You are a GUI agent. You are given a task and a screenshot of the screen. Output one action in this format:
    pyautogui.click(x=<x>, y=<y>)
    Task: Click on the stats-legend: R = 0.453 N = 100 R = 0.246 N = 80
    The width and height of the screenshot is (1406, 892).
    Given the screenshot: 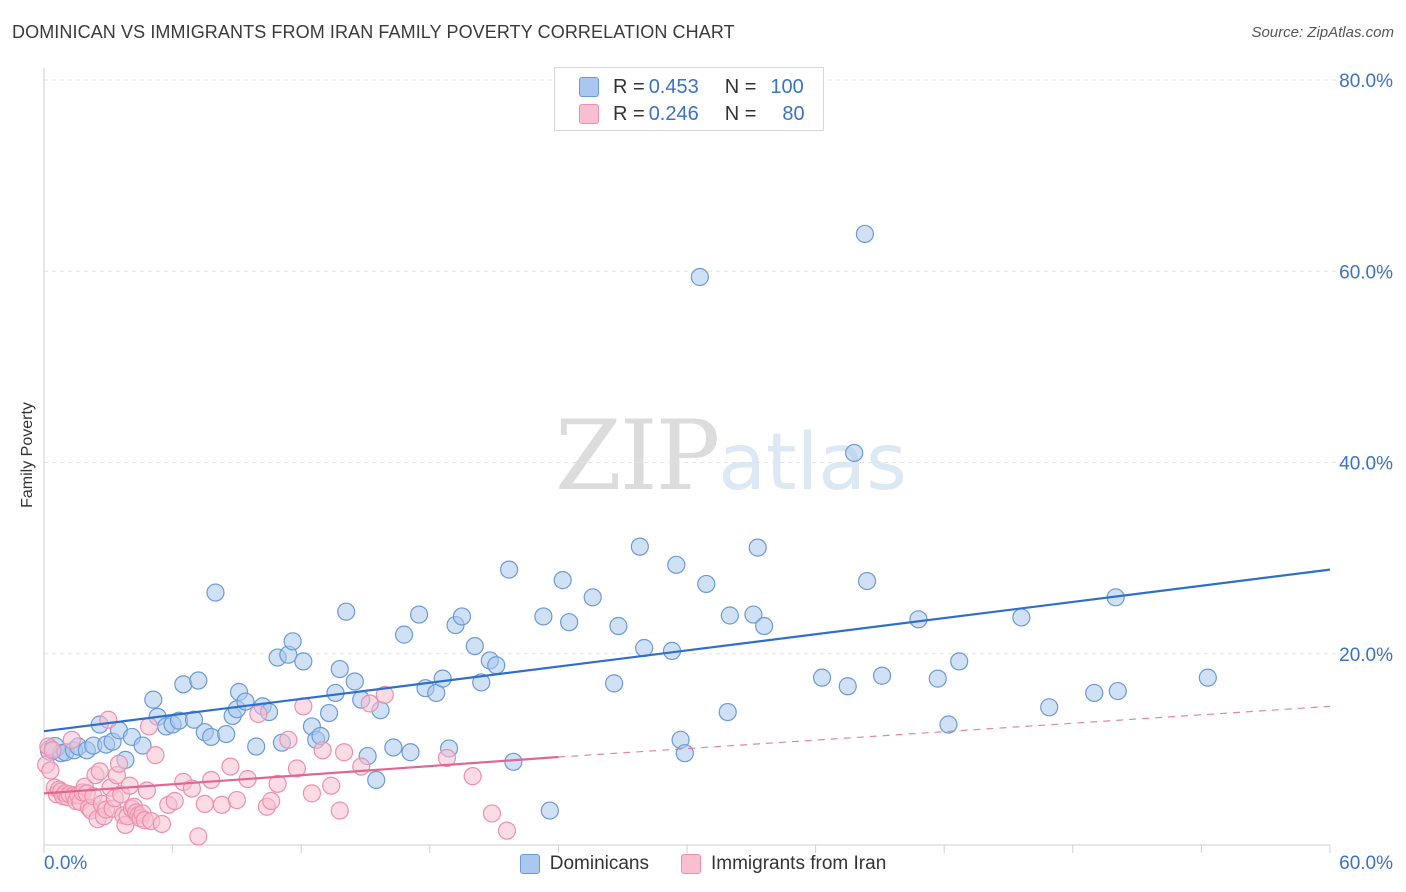 What is the action you would take?
    pyautogui.click(x=689, y=99)
    